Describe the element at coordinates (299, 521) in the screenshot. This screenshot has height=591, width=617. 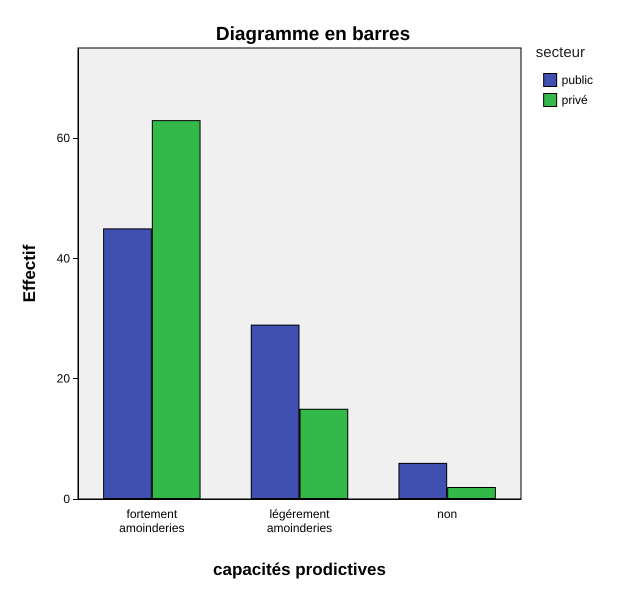
I see `x-tick-label: légérement amoinderies` at that location.